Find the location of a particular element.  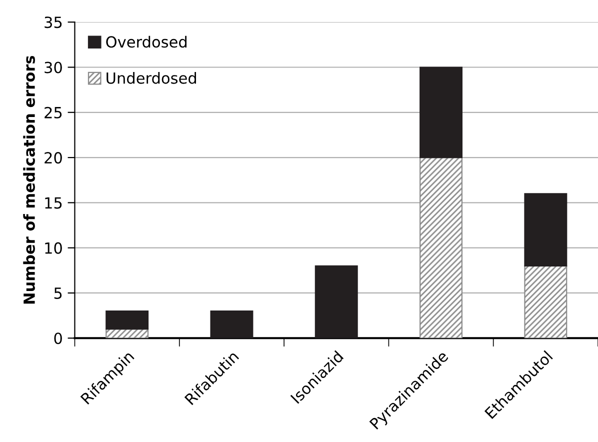

legend-label: Underdosed is located at coordinates (151, 78).